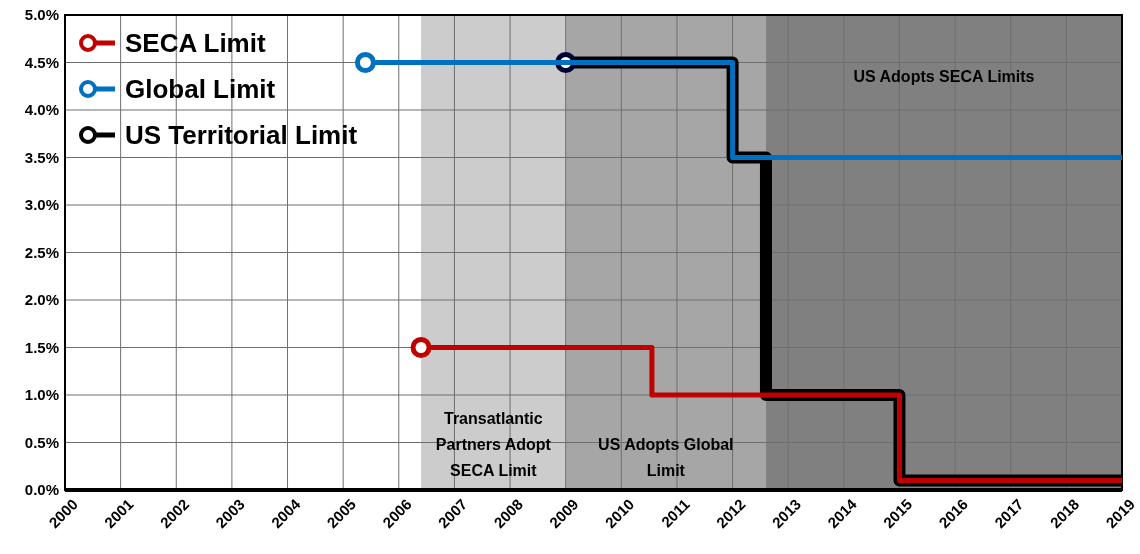 The width and height of the screenshot is (1140, 554). Describe the element at coordinates (41, 15) in the screenshot. I see `y-tick-label: 5.0%` at that location.